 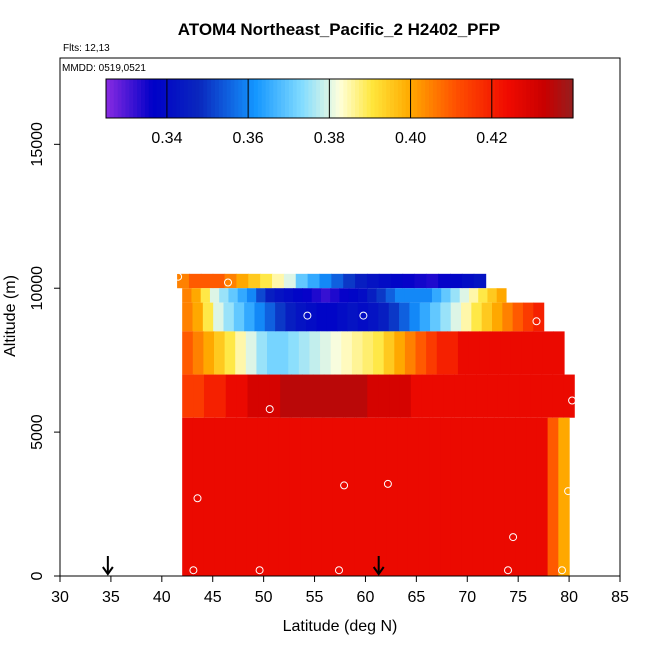 I want to click on x-tick-label: 65, so click(x=416, y=597).